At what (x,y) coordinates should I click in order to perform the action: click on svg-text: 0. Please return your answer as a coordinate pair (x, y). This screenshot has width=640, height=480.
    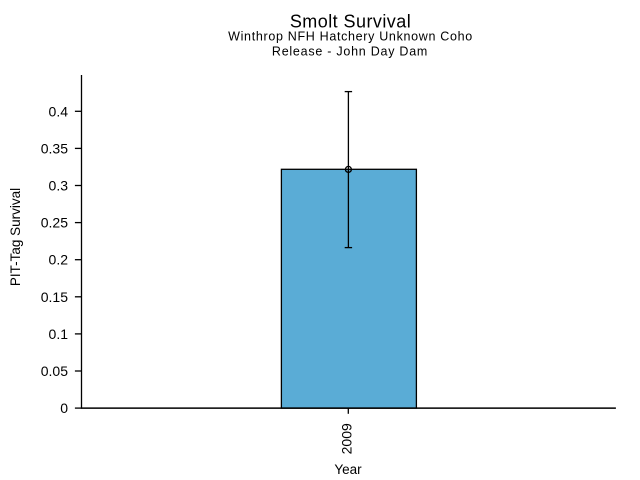
    Looking at the image, I should click on (64, 408).